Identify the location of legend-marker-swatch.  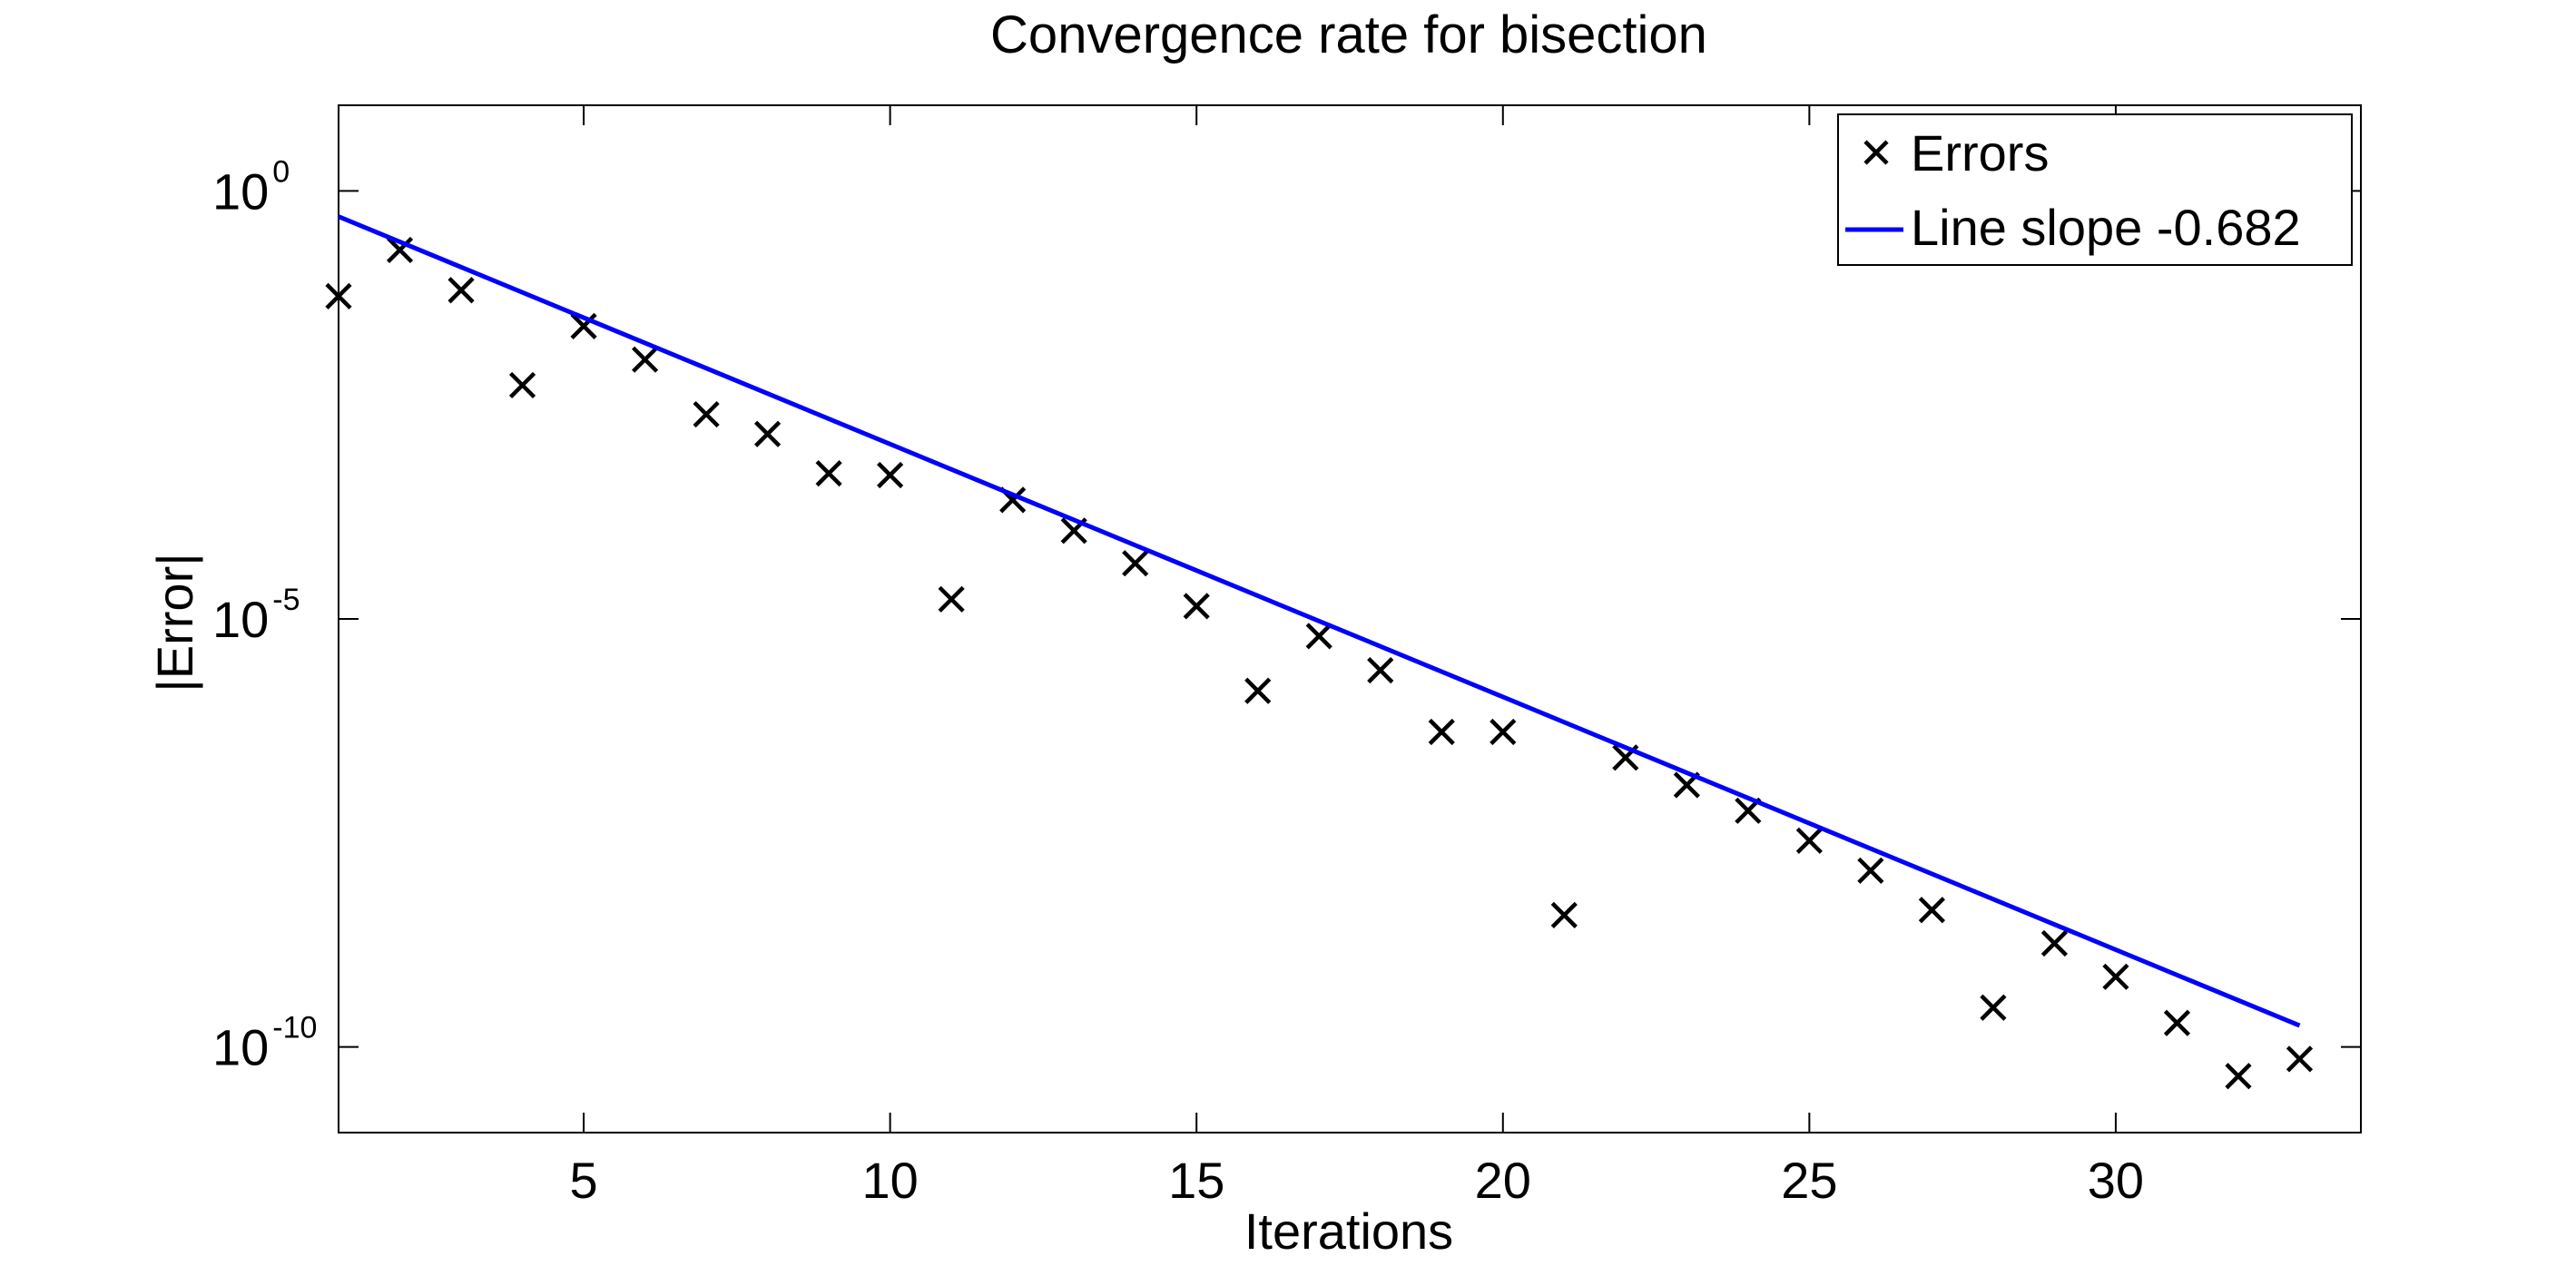
(1876, 152).